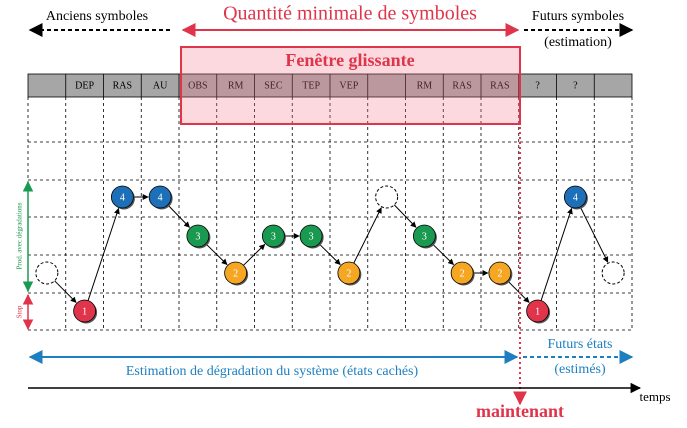 The width and height of the screenshot is (687, 428). What do you see at coordinates (330, 85) in the screenshot?
I see `symbols: DEP RAS AU OBS RM SEC TEP VEP RM RAS RAS??` at bounding box center [330, 85].